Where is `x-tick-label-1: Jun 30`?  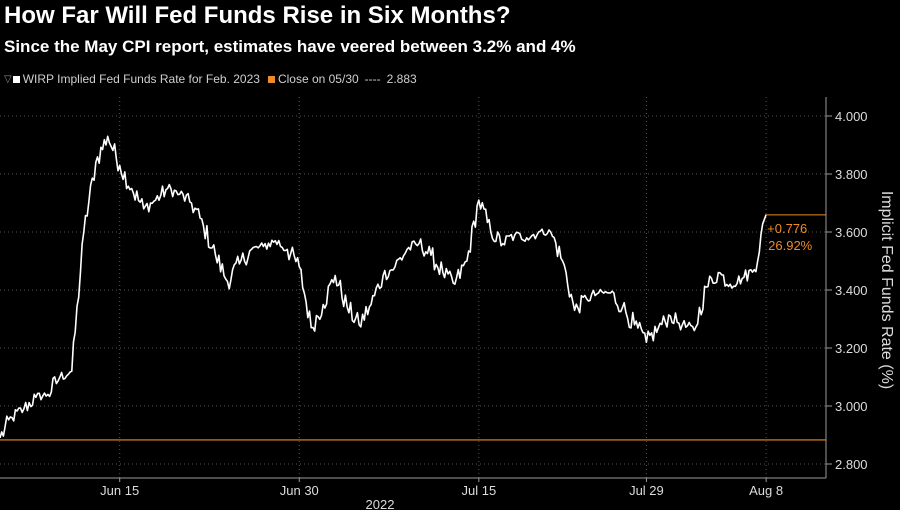
x-tick-label-1: Jun 30 is located at coordinates (299, 490).